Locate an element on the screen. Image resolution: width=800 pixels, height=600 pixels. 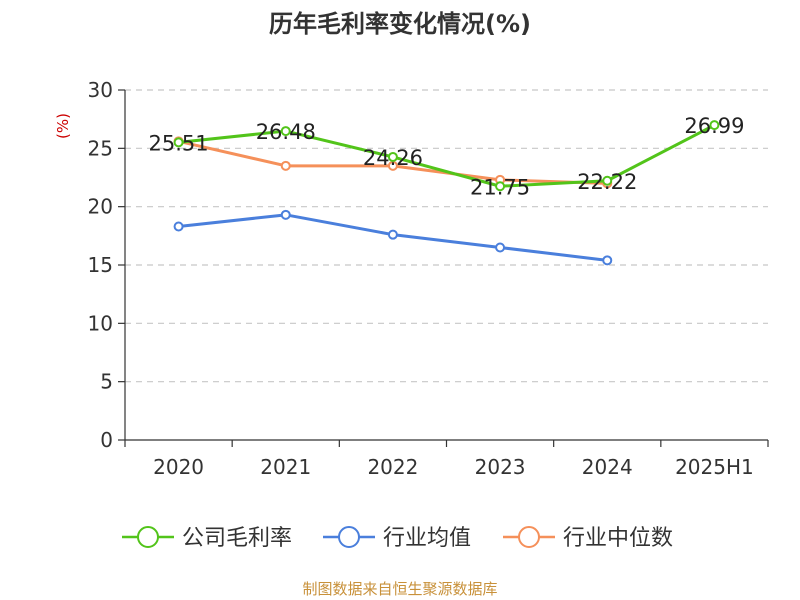
x-tick-label: 2024 is located at coordinates (607, 467).